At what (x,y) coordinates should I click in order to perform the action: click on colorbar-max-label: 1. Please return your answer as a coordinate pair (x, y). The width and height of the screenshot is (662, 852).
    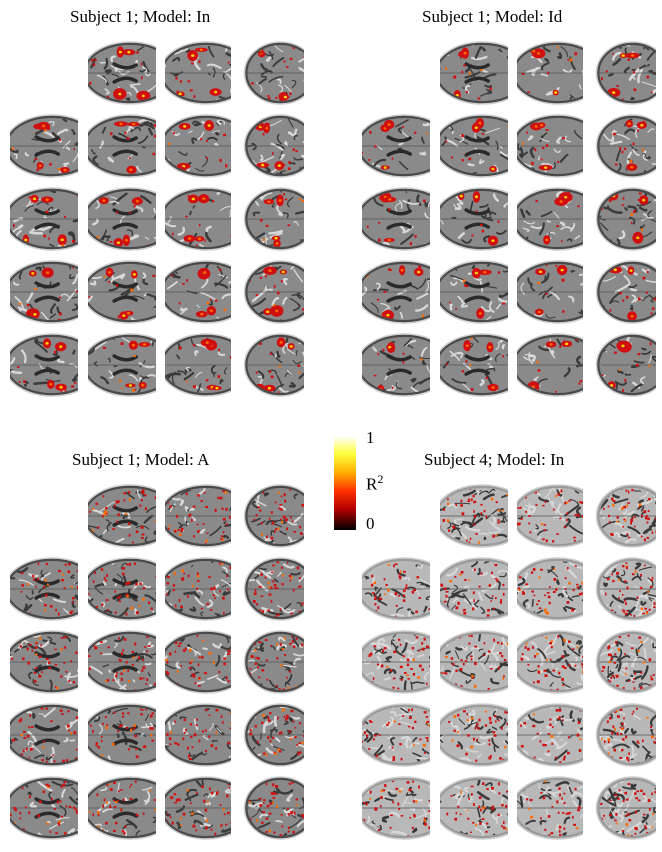
    Looking at the image, I should click on (370, 437).